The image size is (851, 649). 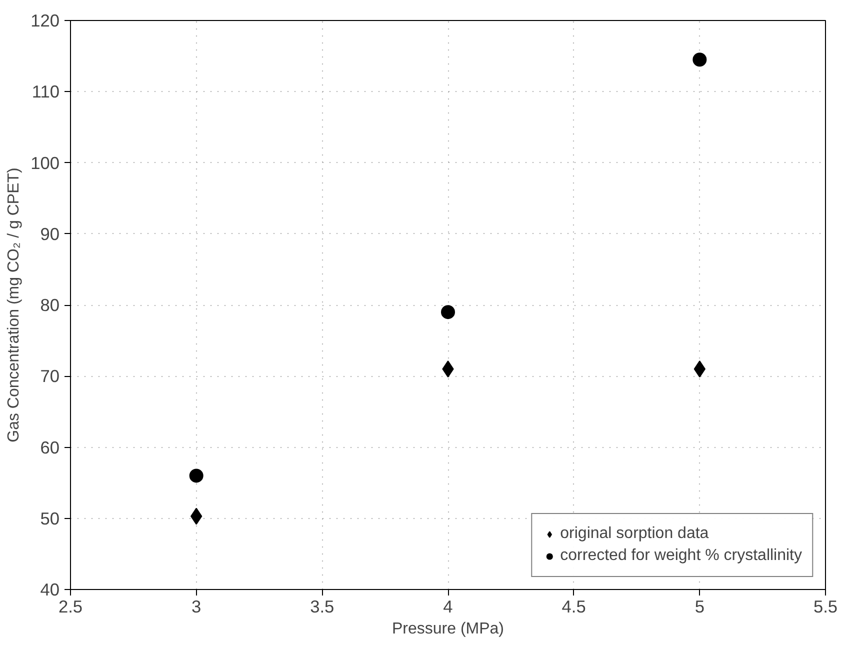 What do you see at coordinates (448, 629) in the screenshot?
I see `x-axis-title: Pressure (MPa)` at bounding box center [448, 629].